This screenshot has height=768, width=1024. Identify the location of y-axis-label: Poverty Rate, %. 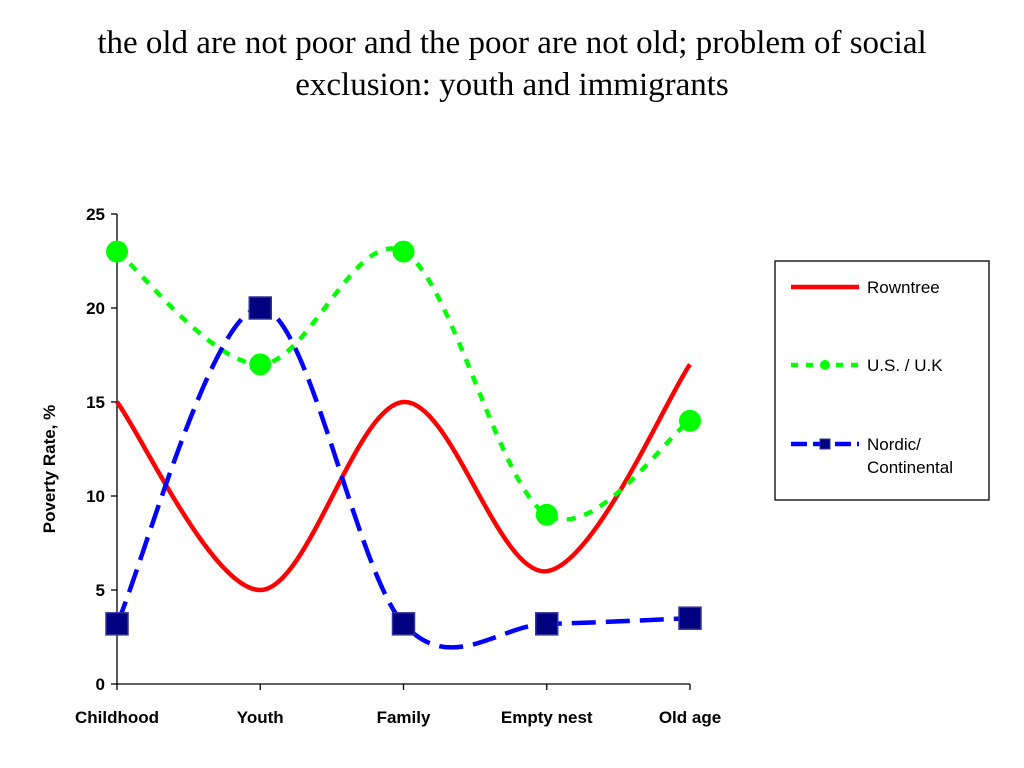
(49, 469).